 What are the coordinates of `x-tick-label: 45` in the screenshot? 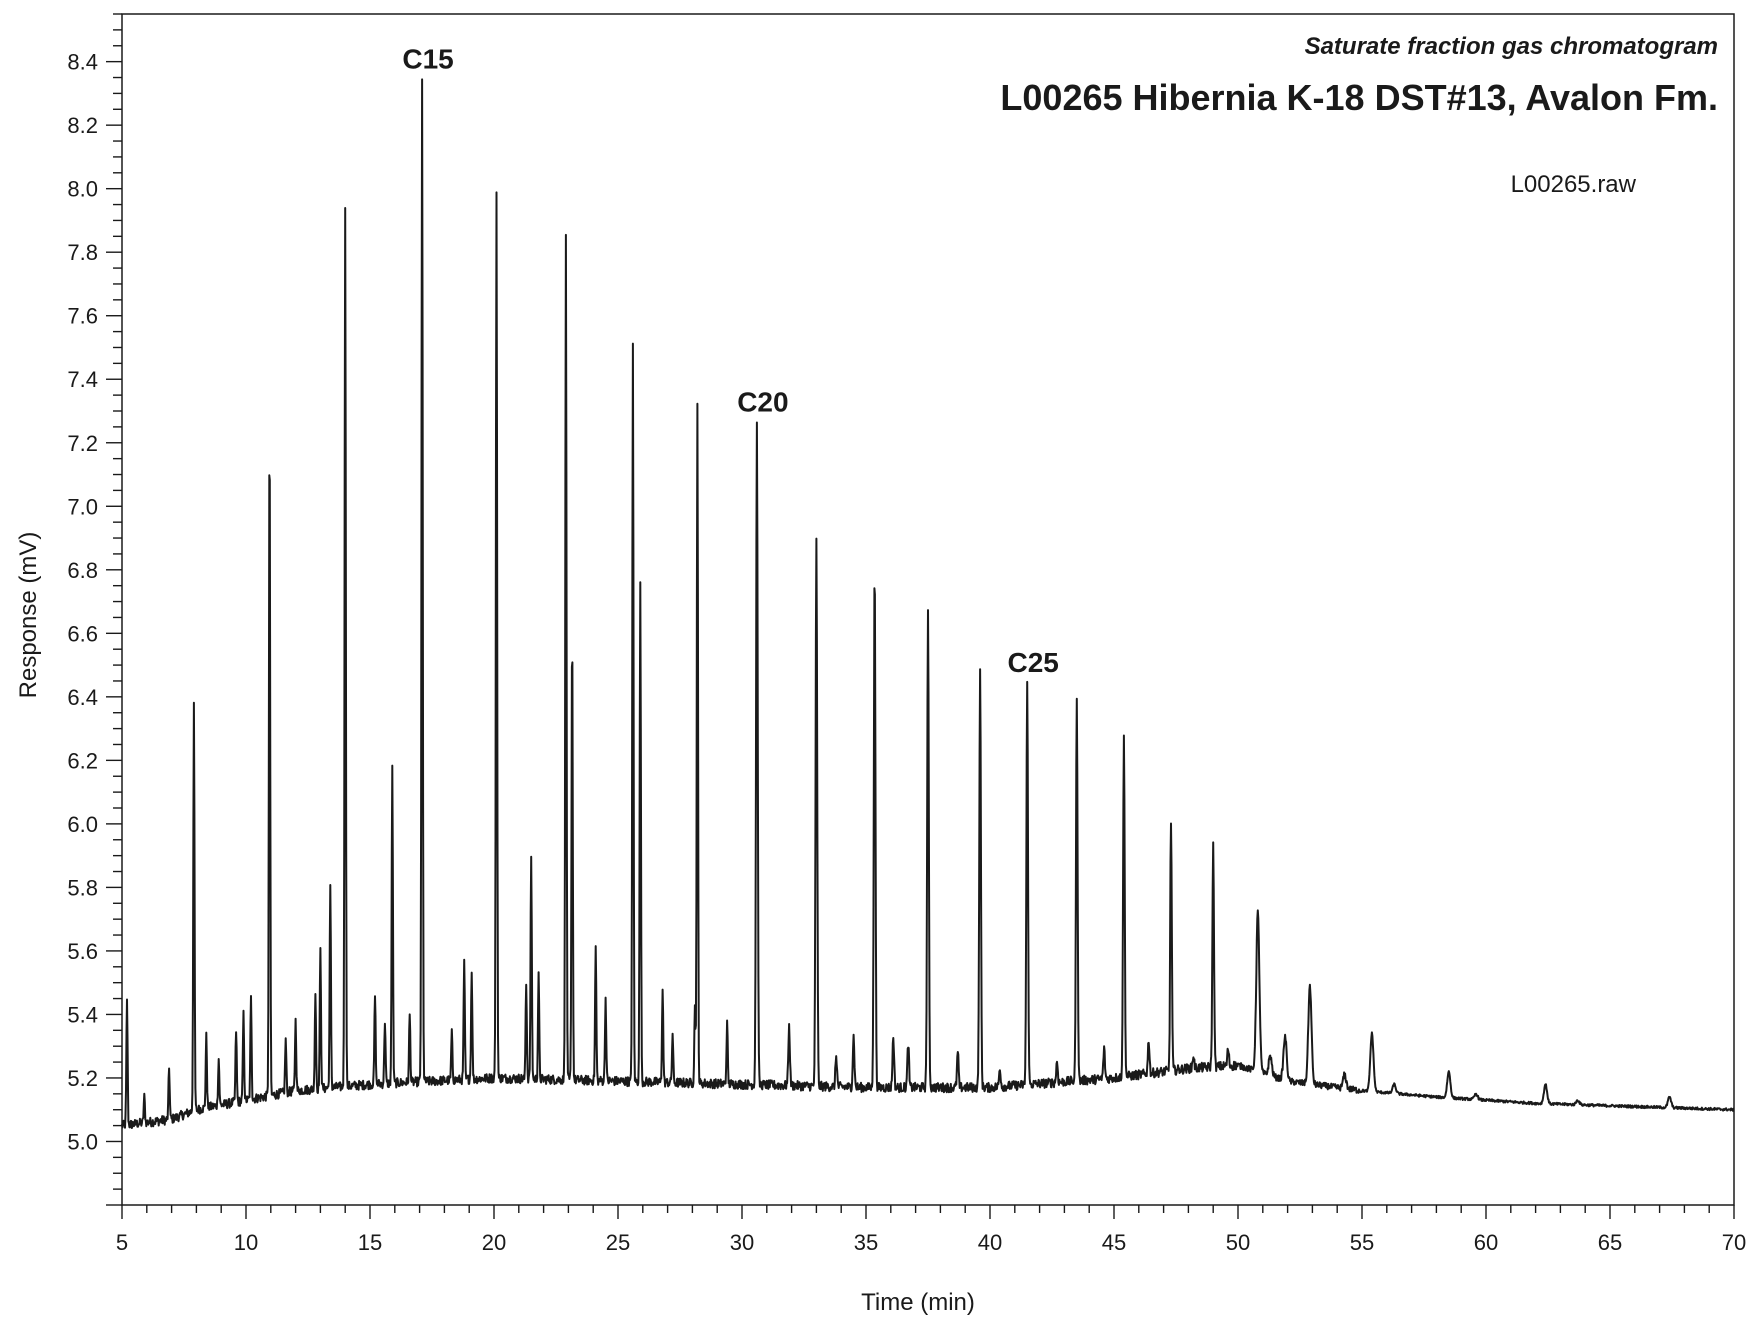 It's located at (1114, 1242).